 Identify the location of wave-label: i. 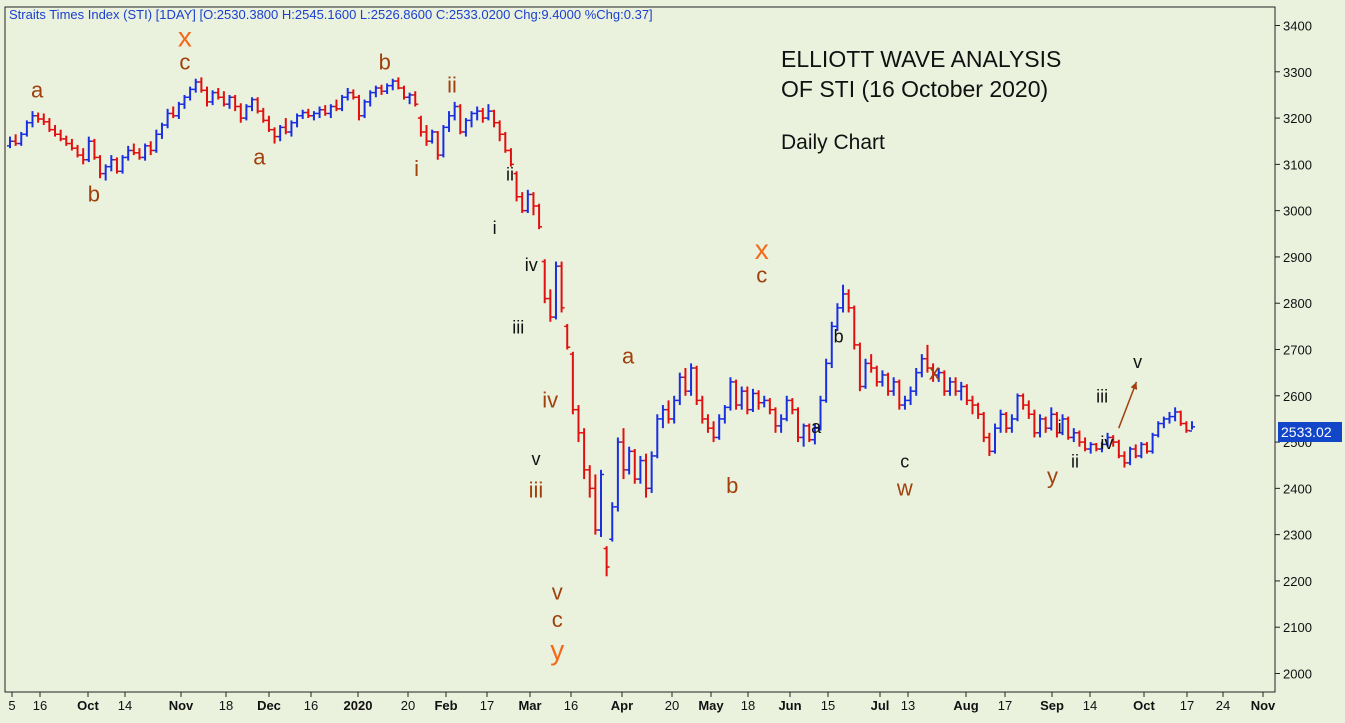
(495, 228).